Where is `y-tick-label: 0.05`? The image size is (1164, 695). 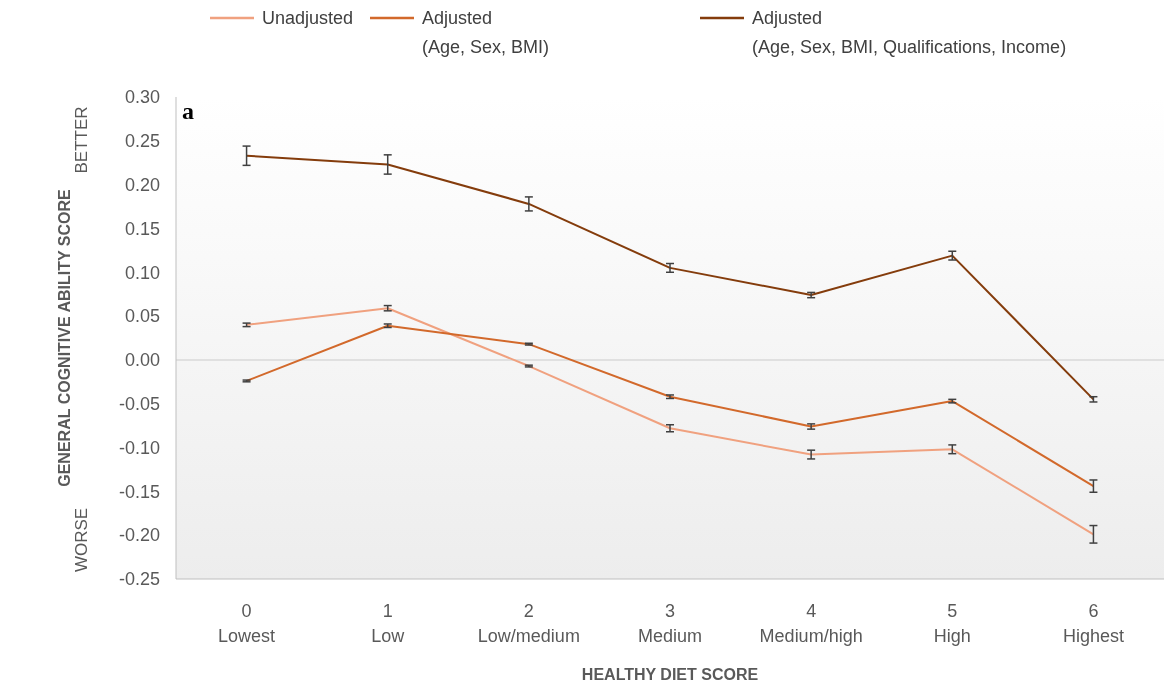
y-tick-label: 0.05 is located at coordinates (142, 316).